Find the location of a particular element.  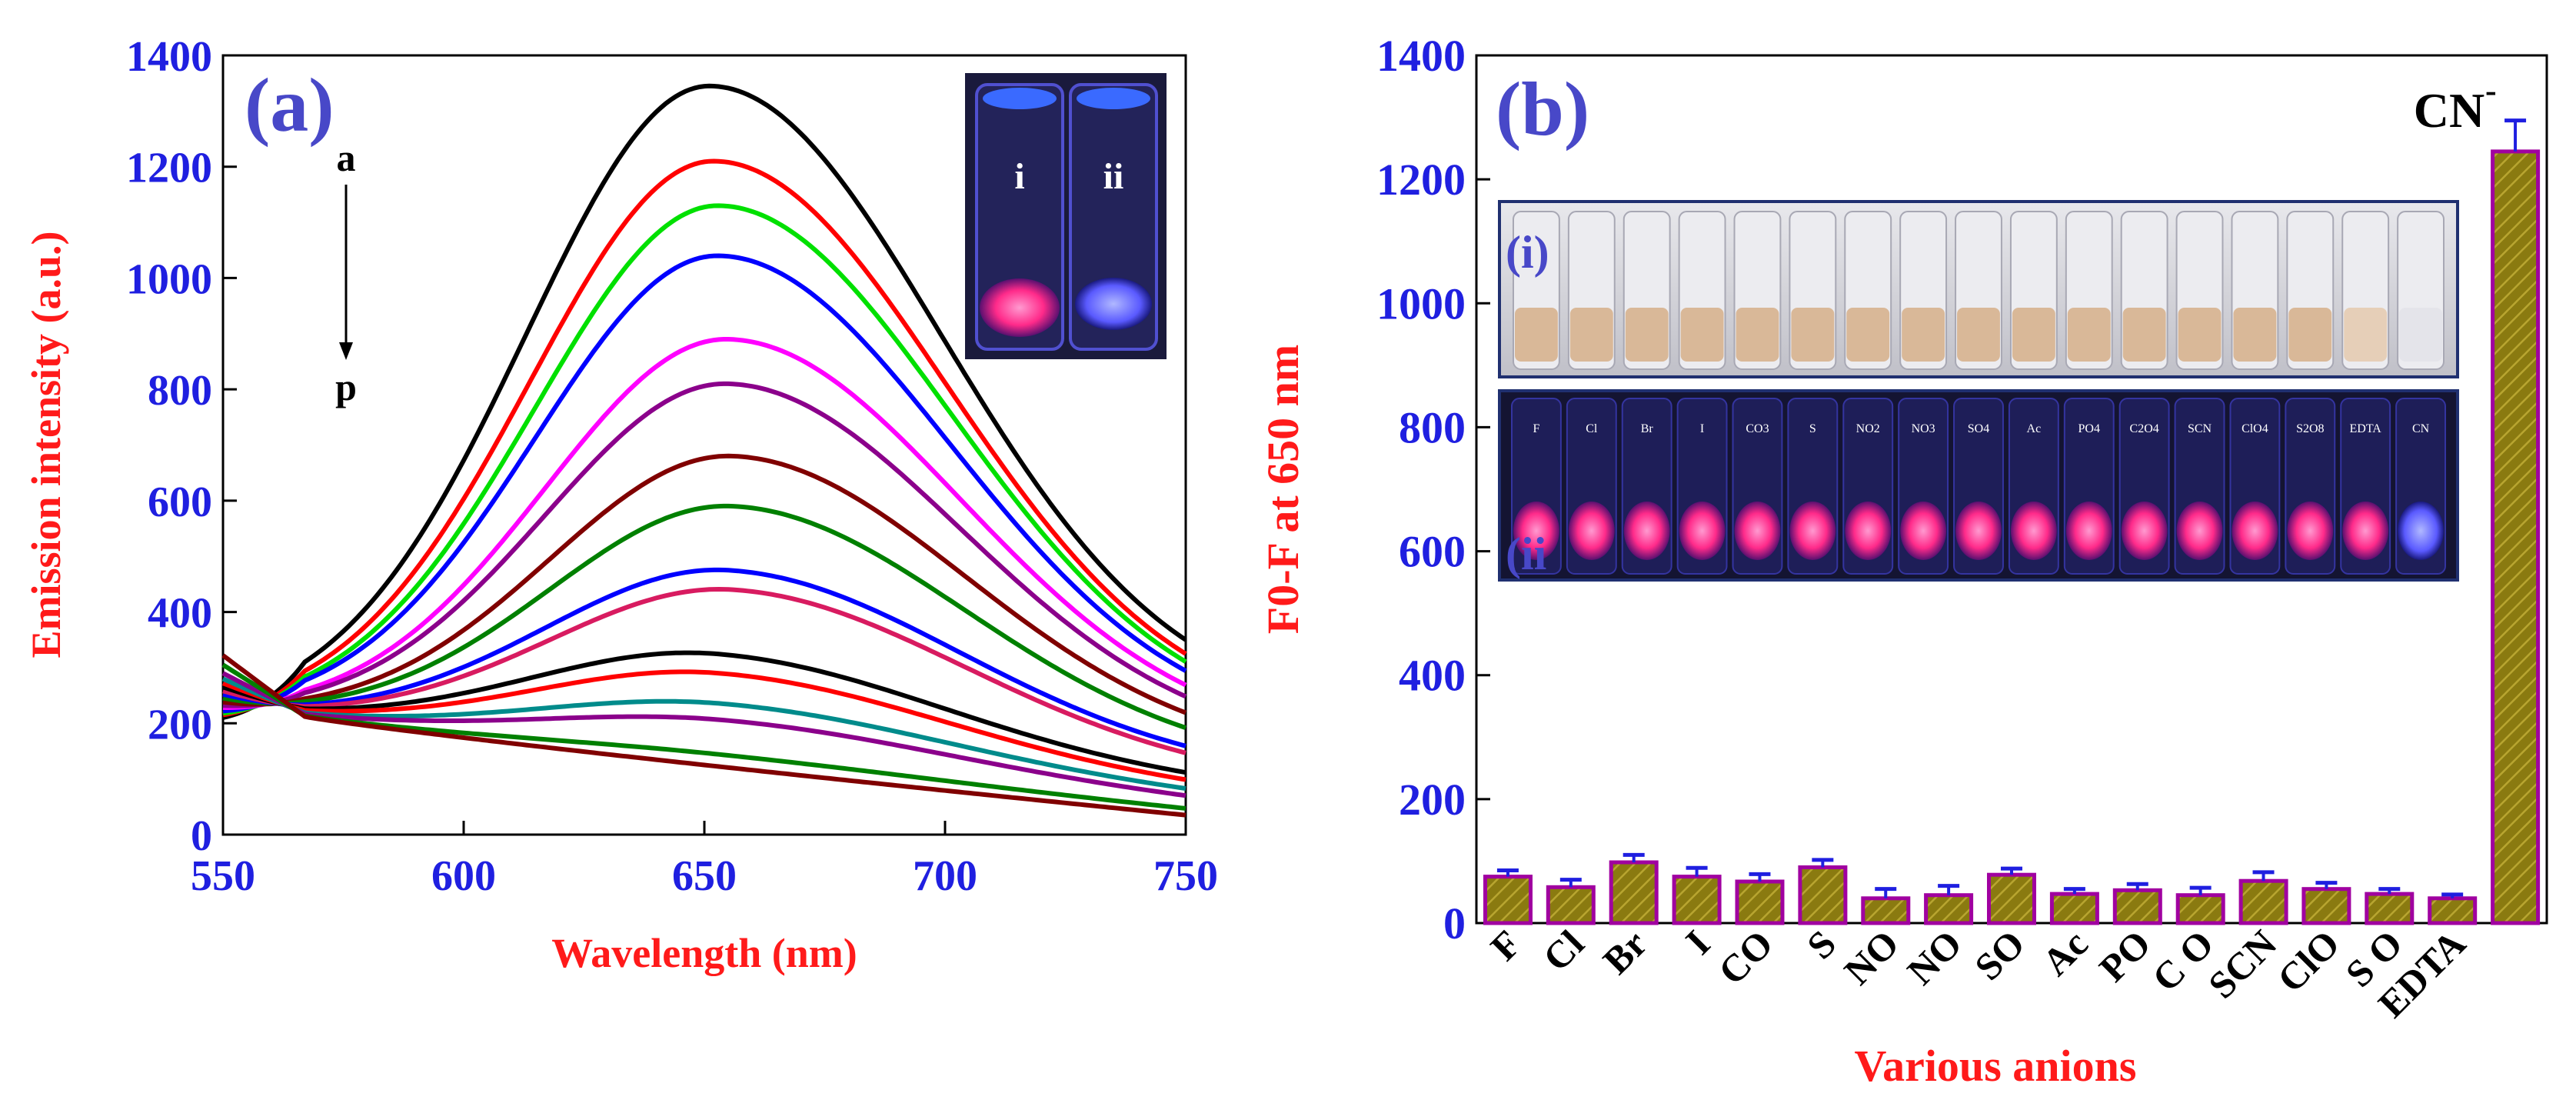

uv-vial-label: SO4 is located at coordinates (1978, 429).